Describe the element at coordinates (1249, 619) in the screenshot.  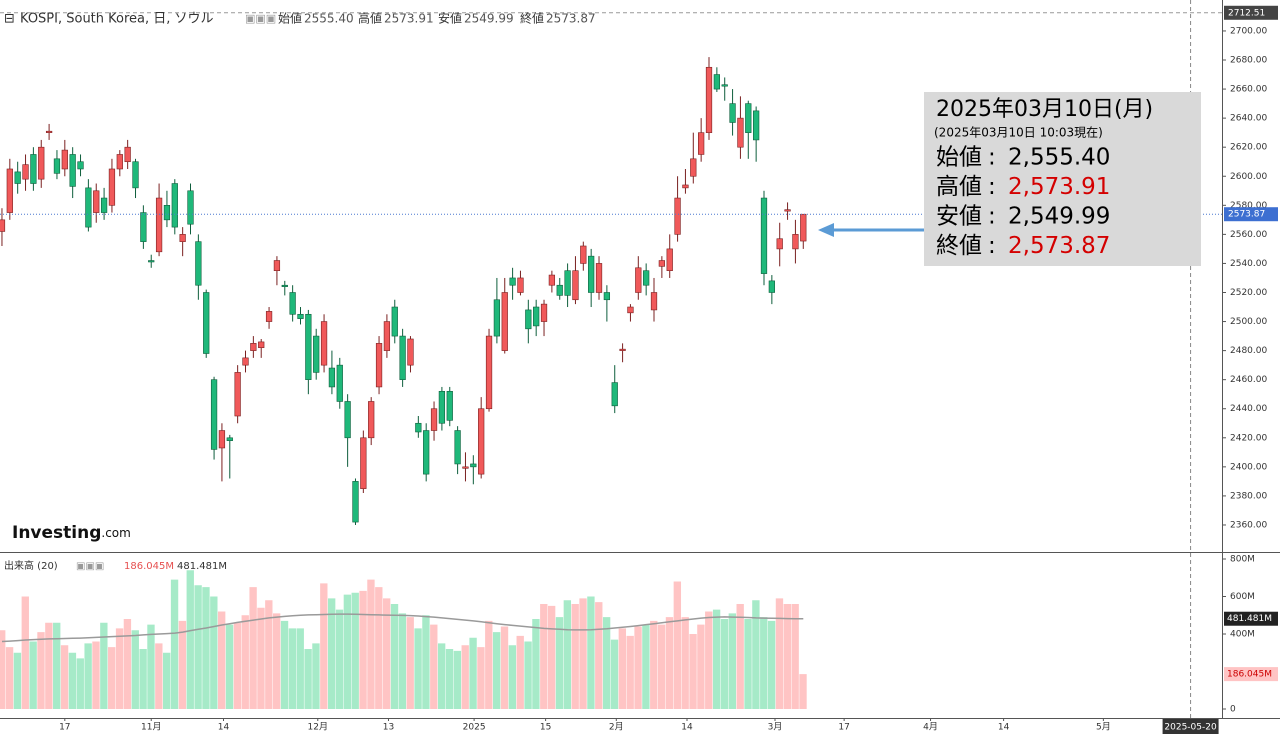
I see `ma-tag: 481.481M` at that location.